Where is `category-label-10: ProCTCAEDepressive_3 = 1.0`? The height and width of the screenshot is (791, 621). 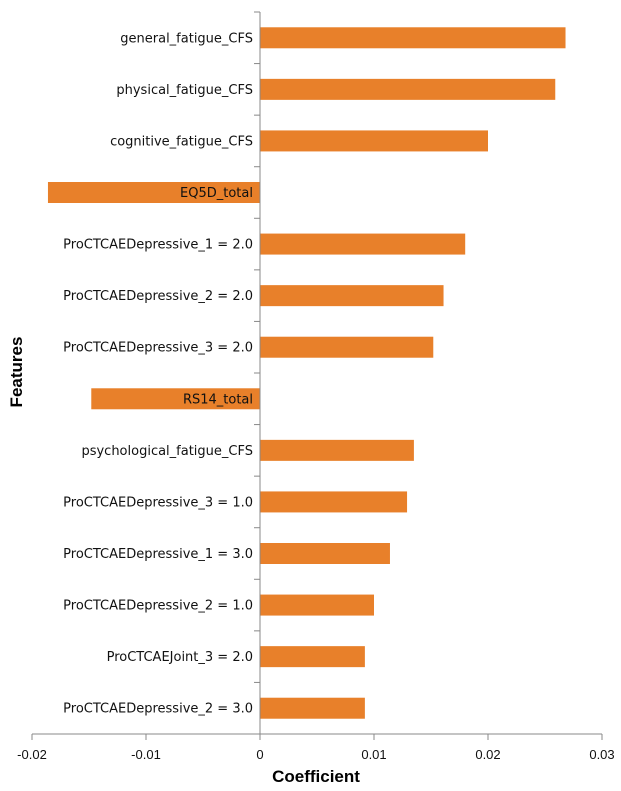 category-label-10: ProCTCAEDepressive_3 = 1.0 is located at coordinates (158, 502).